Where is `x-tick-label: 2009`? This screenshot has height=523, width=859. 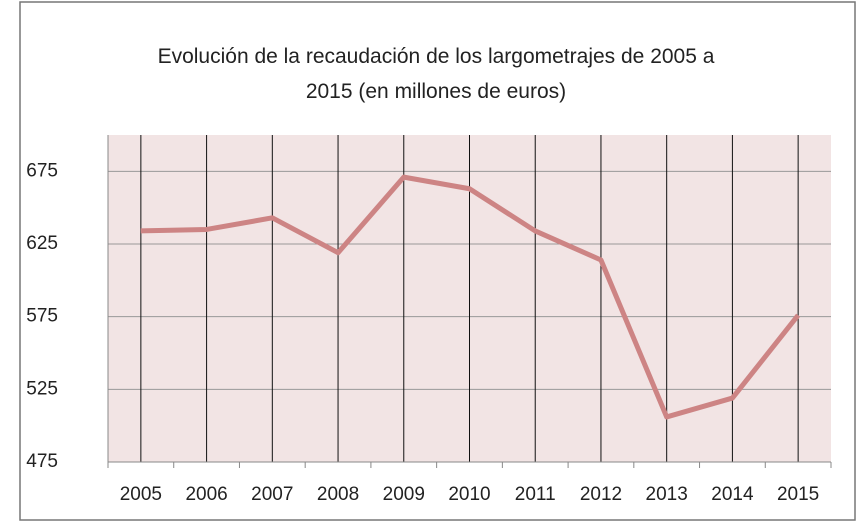 x-tick-label: 2009 is located at coordinates (404, 494).